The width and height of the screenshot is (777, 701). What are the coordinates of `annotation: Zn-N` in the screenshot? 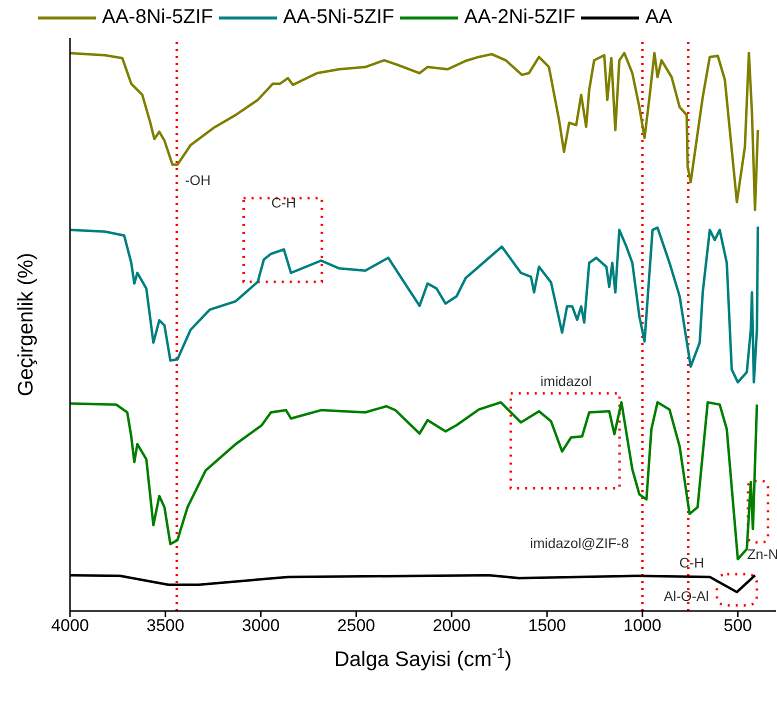 It's located at (762, 554).